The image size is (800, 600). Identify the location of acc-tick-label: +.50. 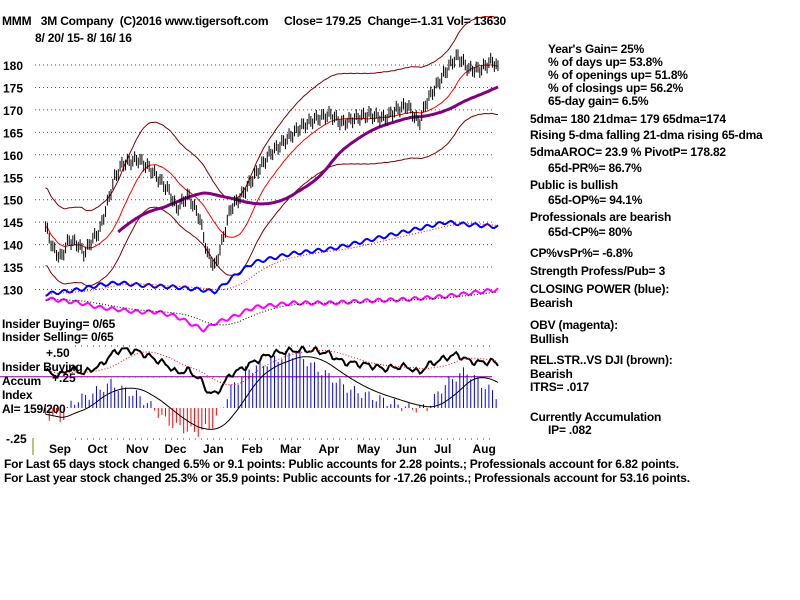
(58, 353).